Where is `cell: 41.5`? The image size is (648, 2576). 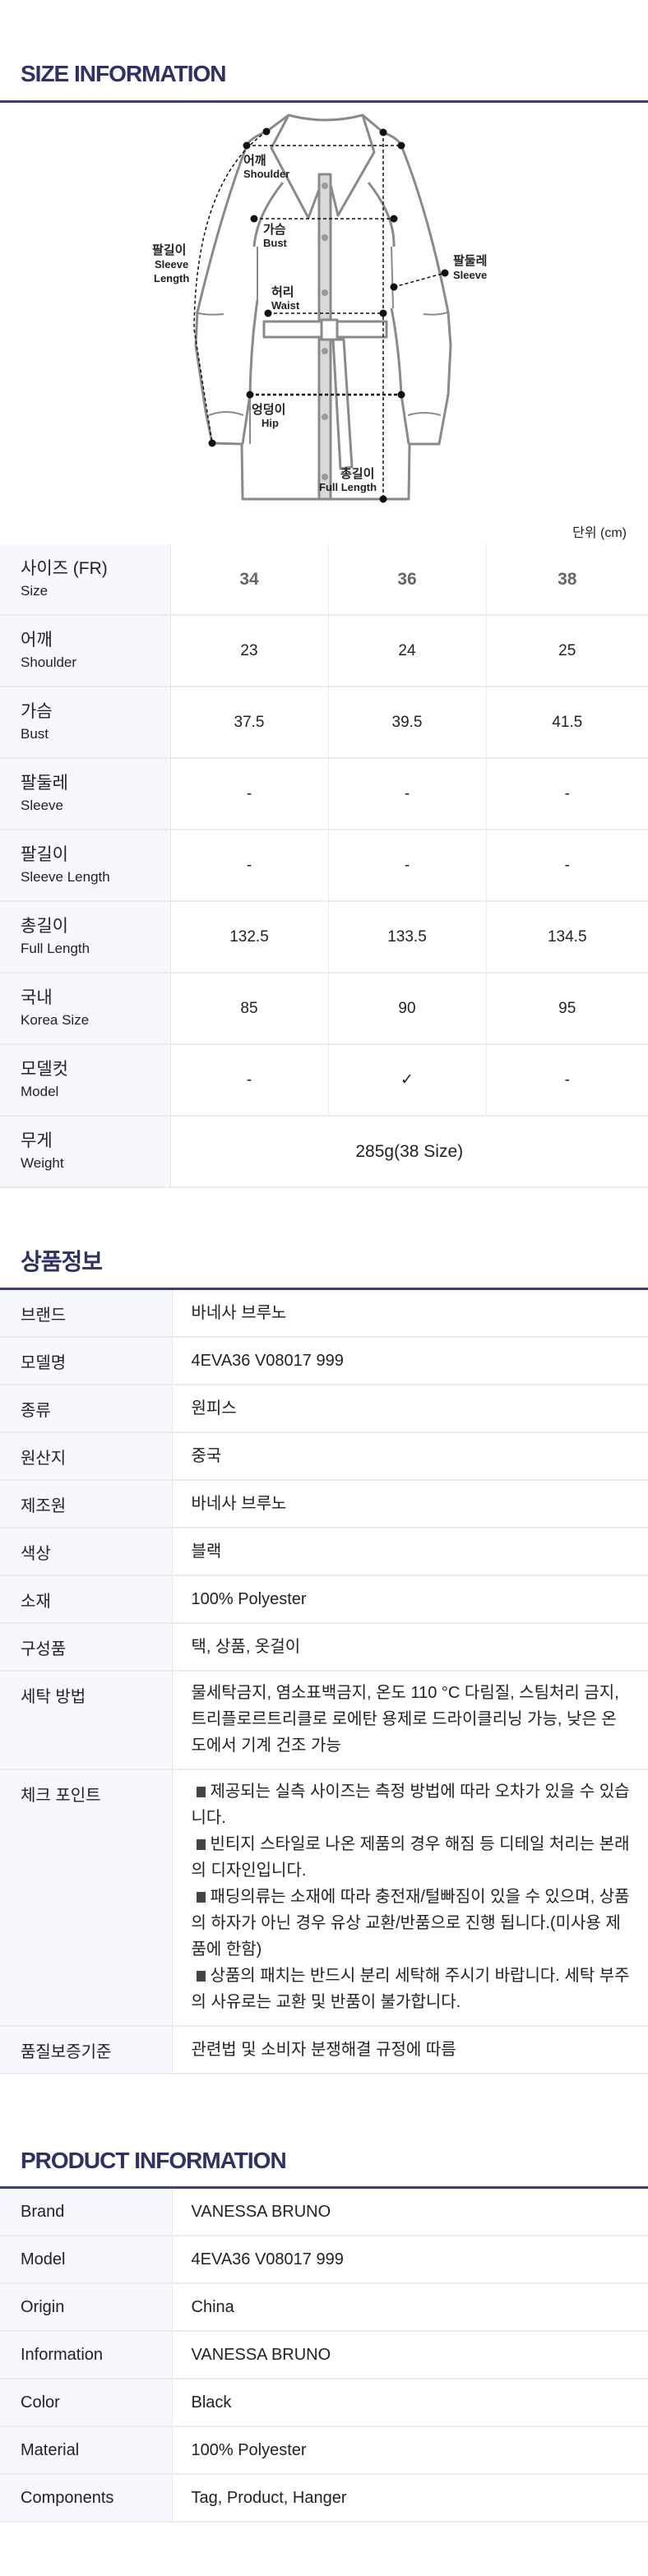
cell: 41.5 is located at coordinates (567, 723).